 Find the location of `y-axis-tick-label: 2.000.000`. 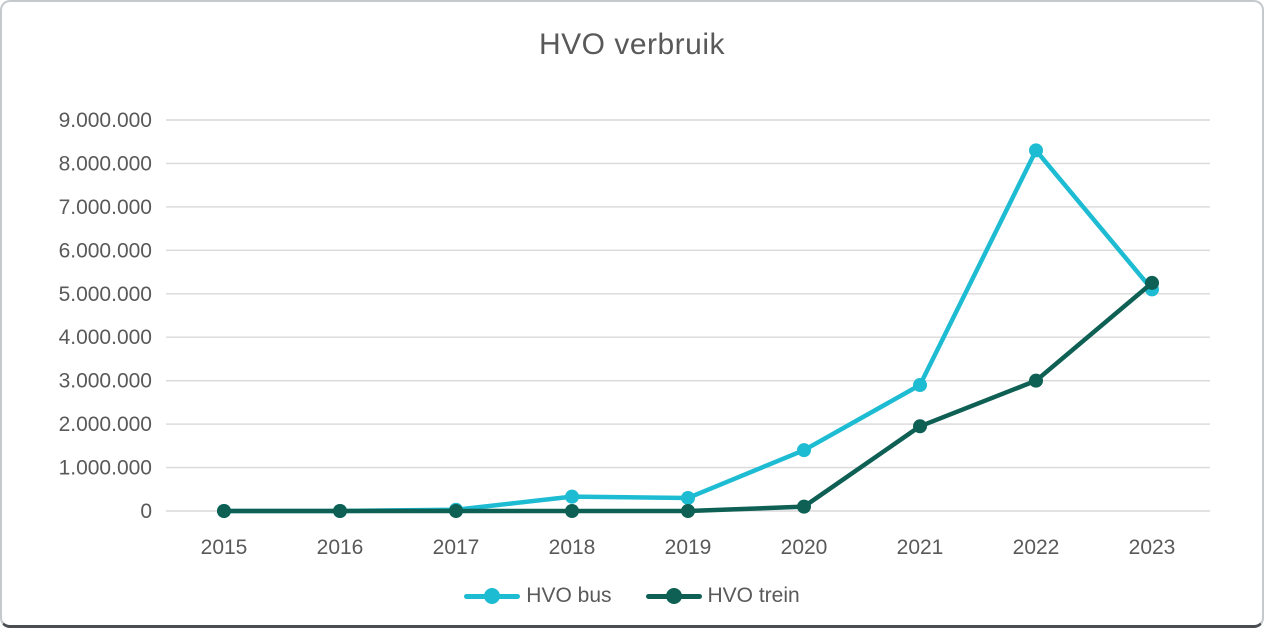

y-axis-tick-label: 2.000.000 is located at coordinates (105, 424).